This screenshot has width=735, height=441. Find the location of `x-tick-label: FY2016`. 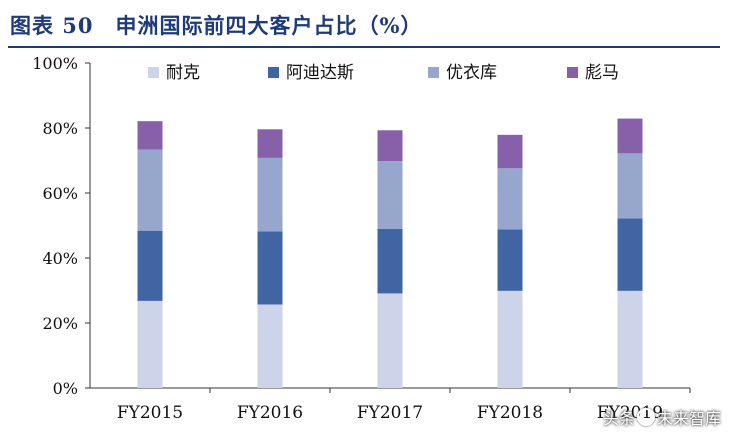

x-tick-label: FY2016 is located at coordinates (270, 413).